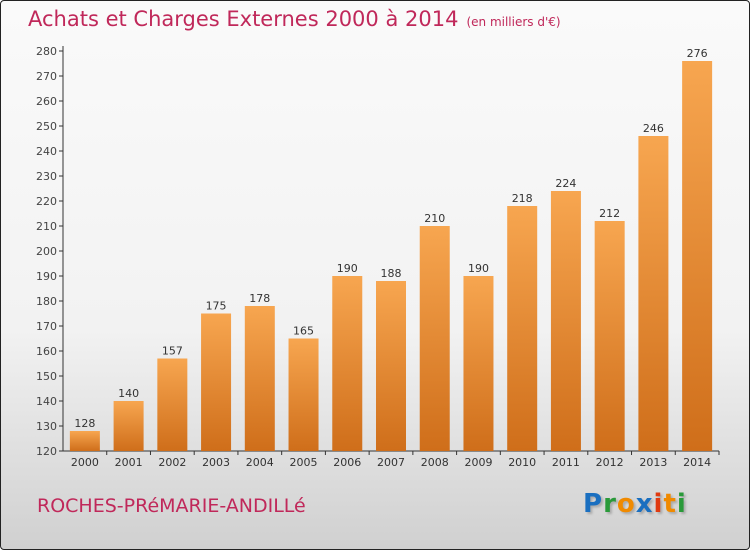 The image size is (750, 550). I want to click on x-tick-label: 2014, so click(697, 462).